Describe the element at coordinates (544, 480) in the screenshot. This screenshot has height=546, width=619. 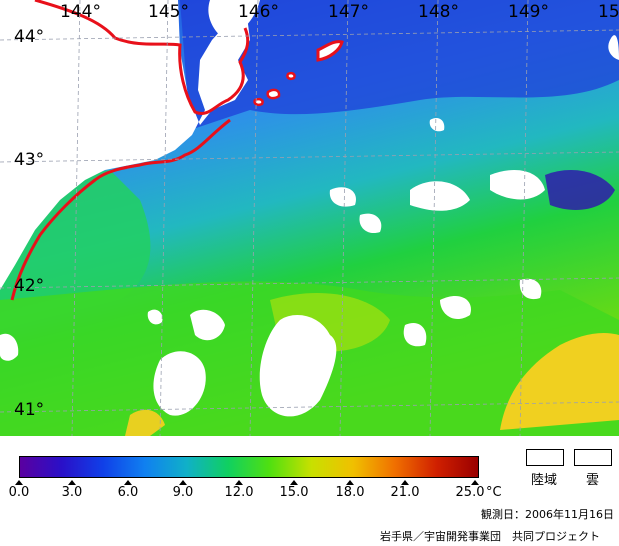
I see `land-key-label: 陸域` at that location.